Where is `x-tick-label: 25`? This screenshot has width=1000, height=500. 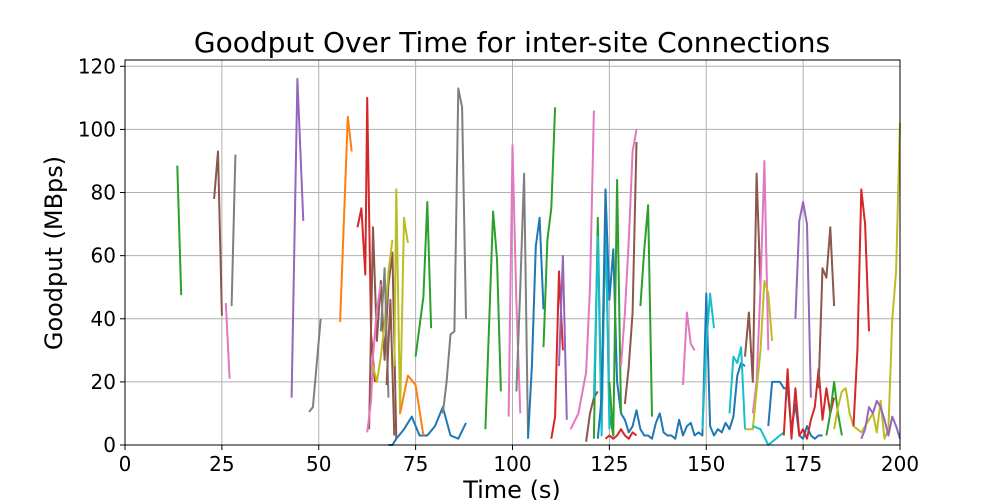
x-tick-label: 25 is located at coordinates (221, 464).